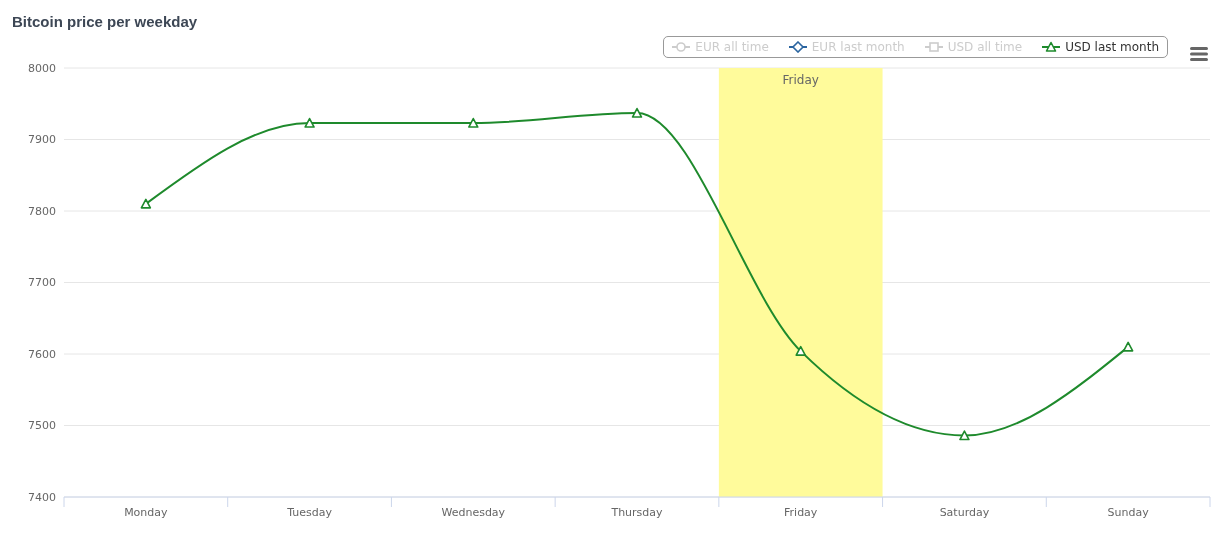  What do you see at coordinates (801, 512) in the screenshot?
I see `x-tick-label: Friday` at bounding box center [801, 512].